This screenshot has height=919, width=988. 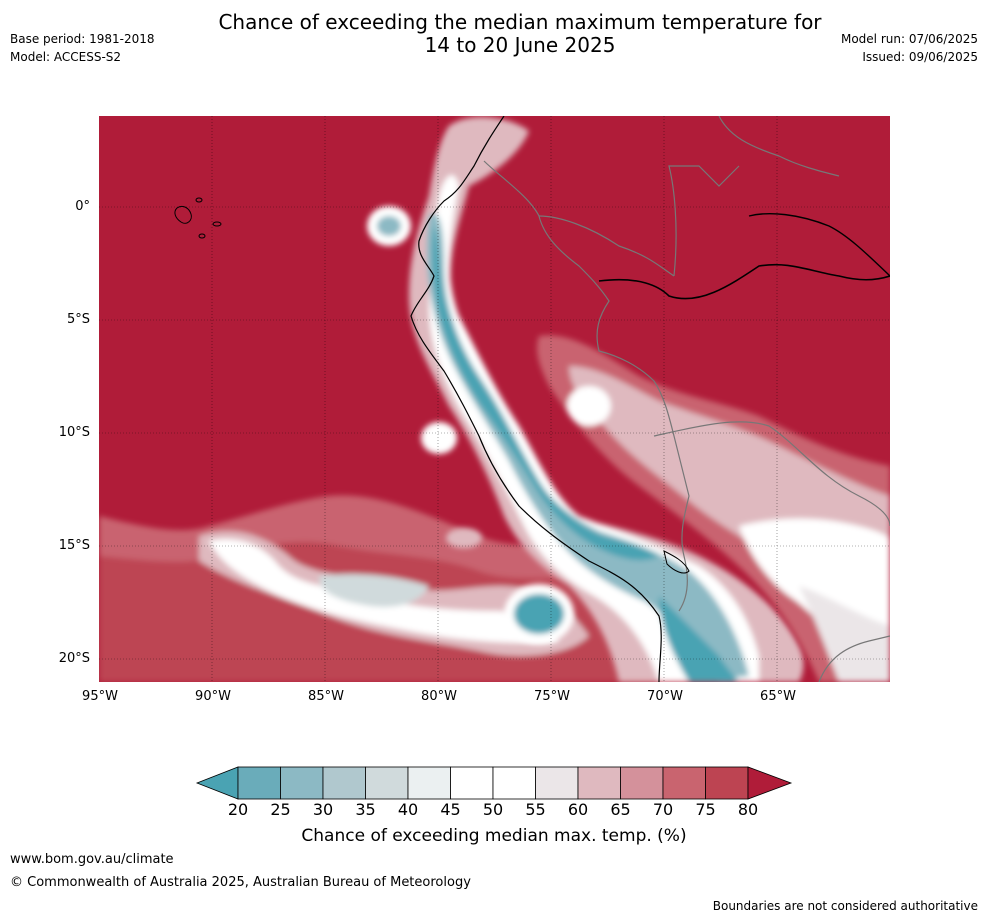 What do you see at coordinates (620, 809) in the screenshot?
I see `colorbar-tick-label: 65` at bounding box center [620, 809].